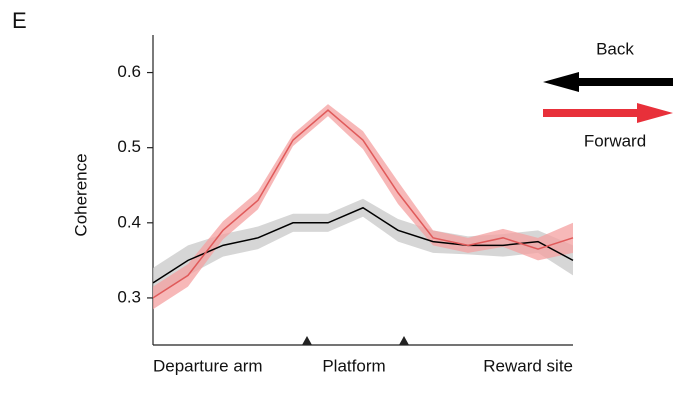 This screenshot has width=675, height=394. I want to click on legend-label: Forward, so click(615, 140).